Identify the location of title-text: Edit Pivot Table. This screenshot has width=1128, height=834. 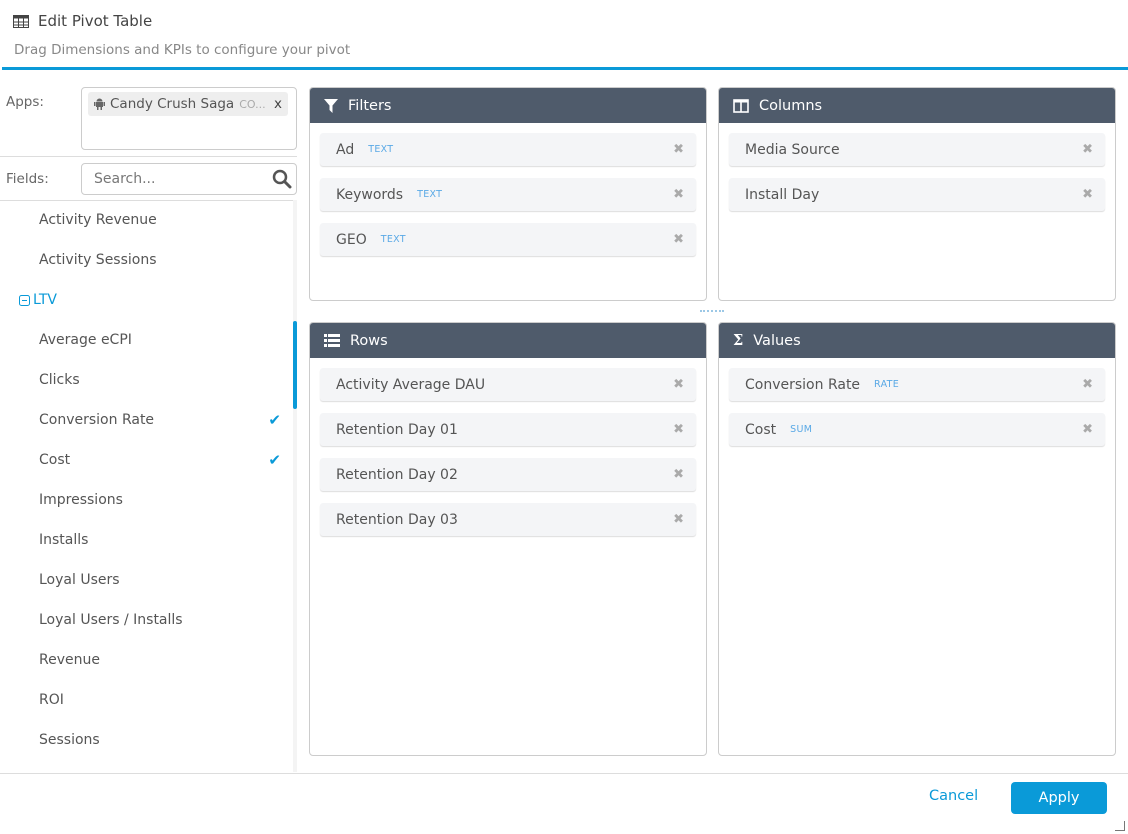
(95, 21).